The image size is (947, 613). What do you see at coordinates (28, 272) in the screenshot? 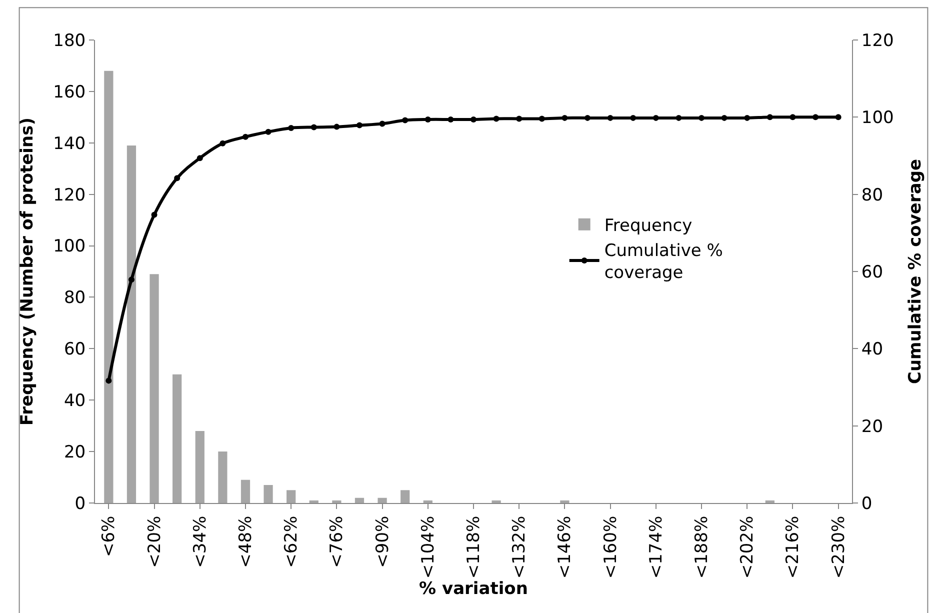
I see `y-axis-title: Frequency (Number of proteins)` at bounding box center [28, 272].